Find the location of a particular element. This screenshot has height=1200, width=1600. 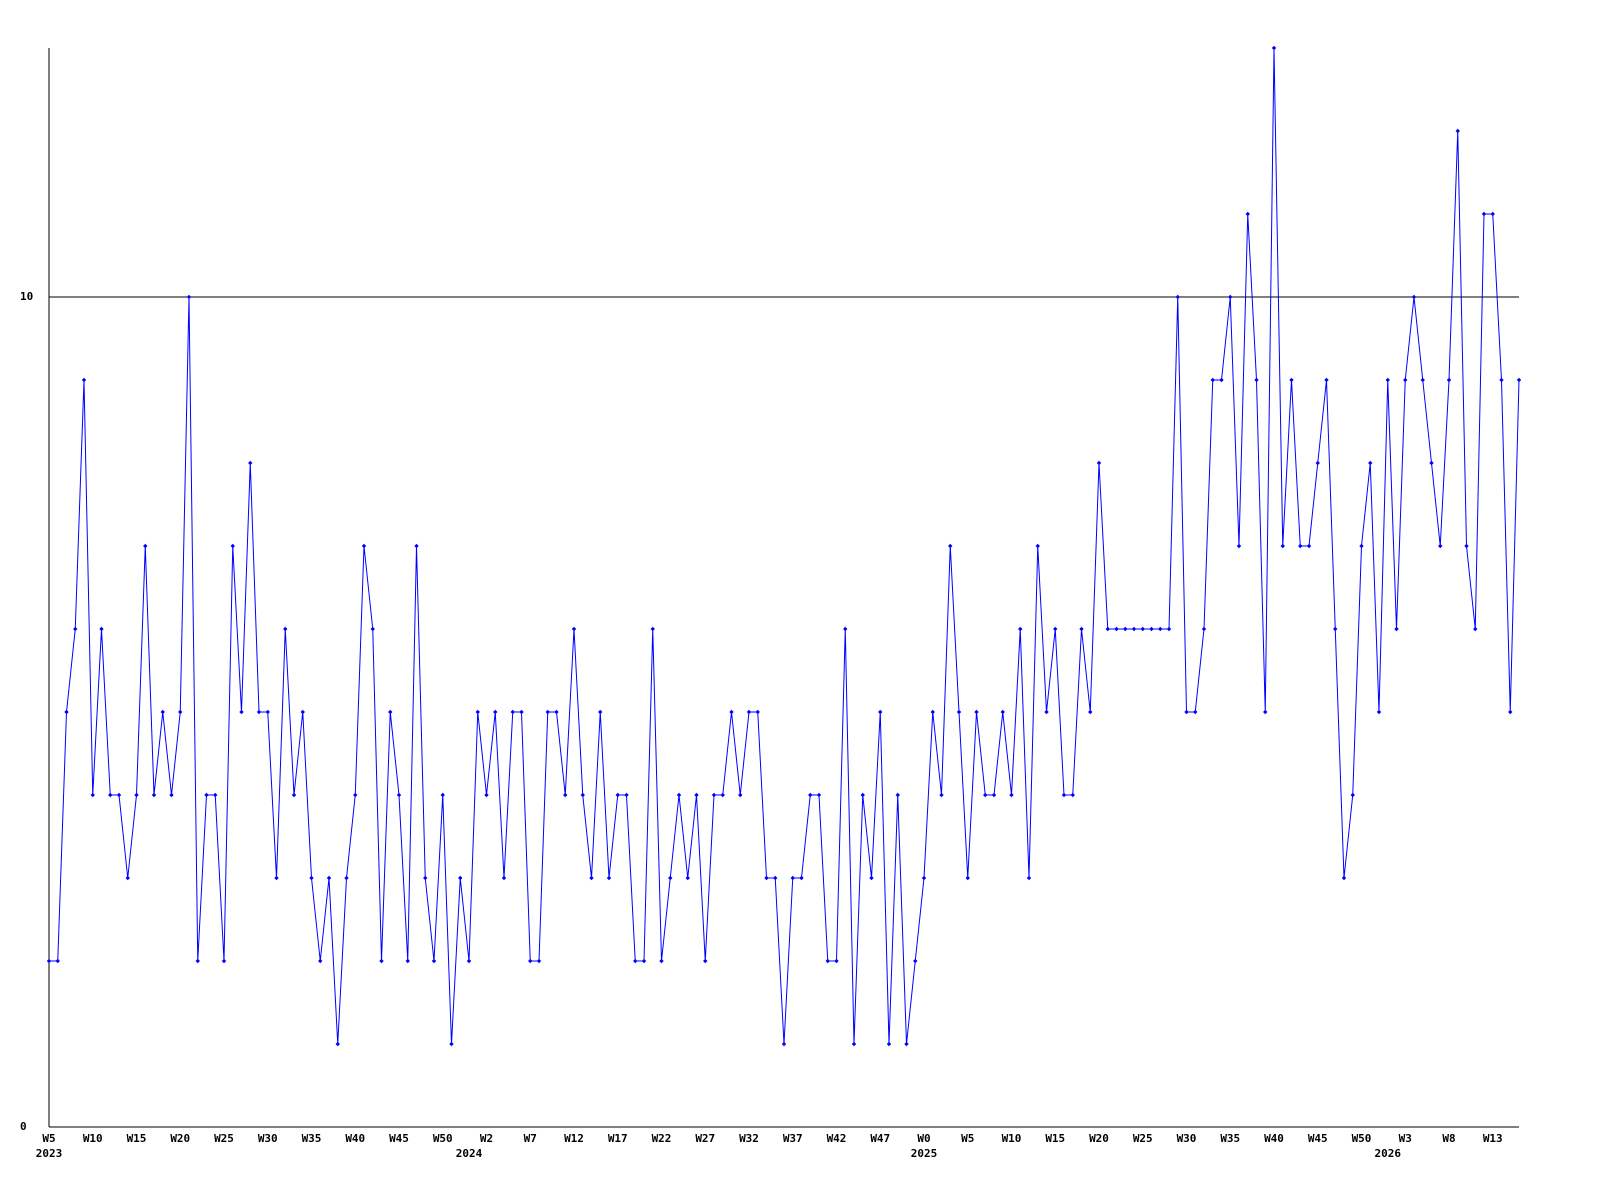

x-tick-label: W50 is located at coordinates (1362, 1138).